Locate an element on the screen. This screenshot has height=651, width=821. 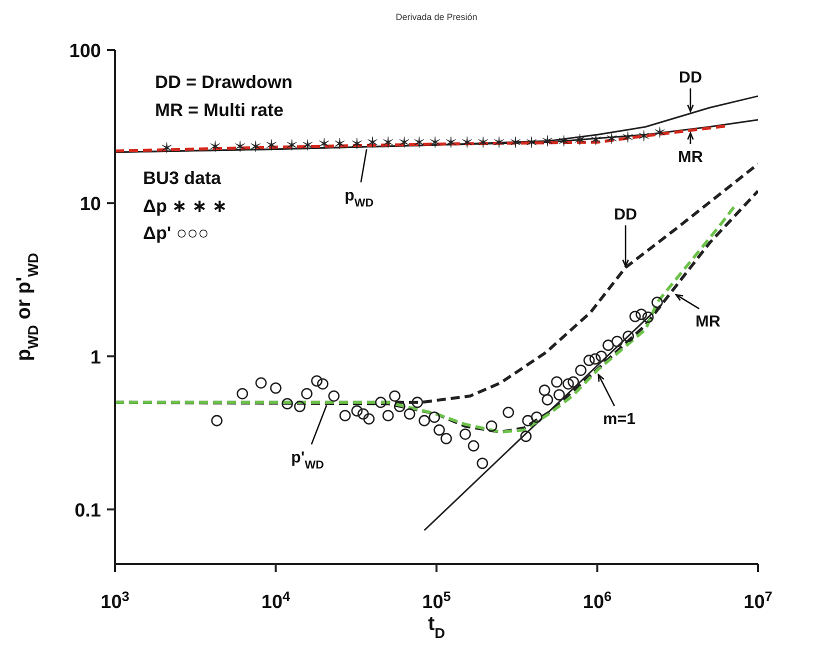
x-tick-label: 10$^{7}$ is located at coordinates (758, 600).